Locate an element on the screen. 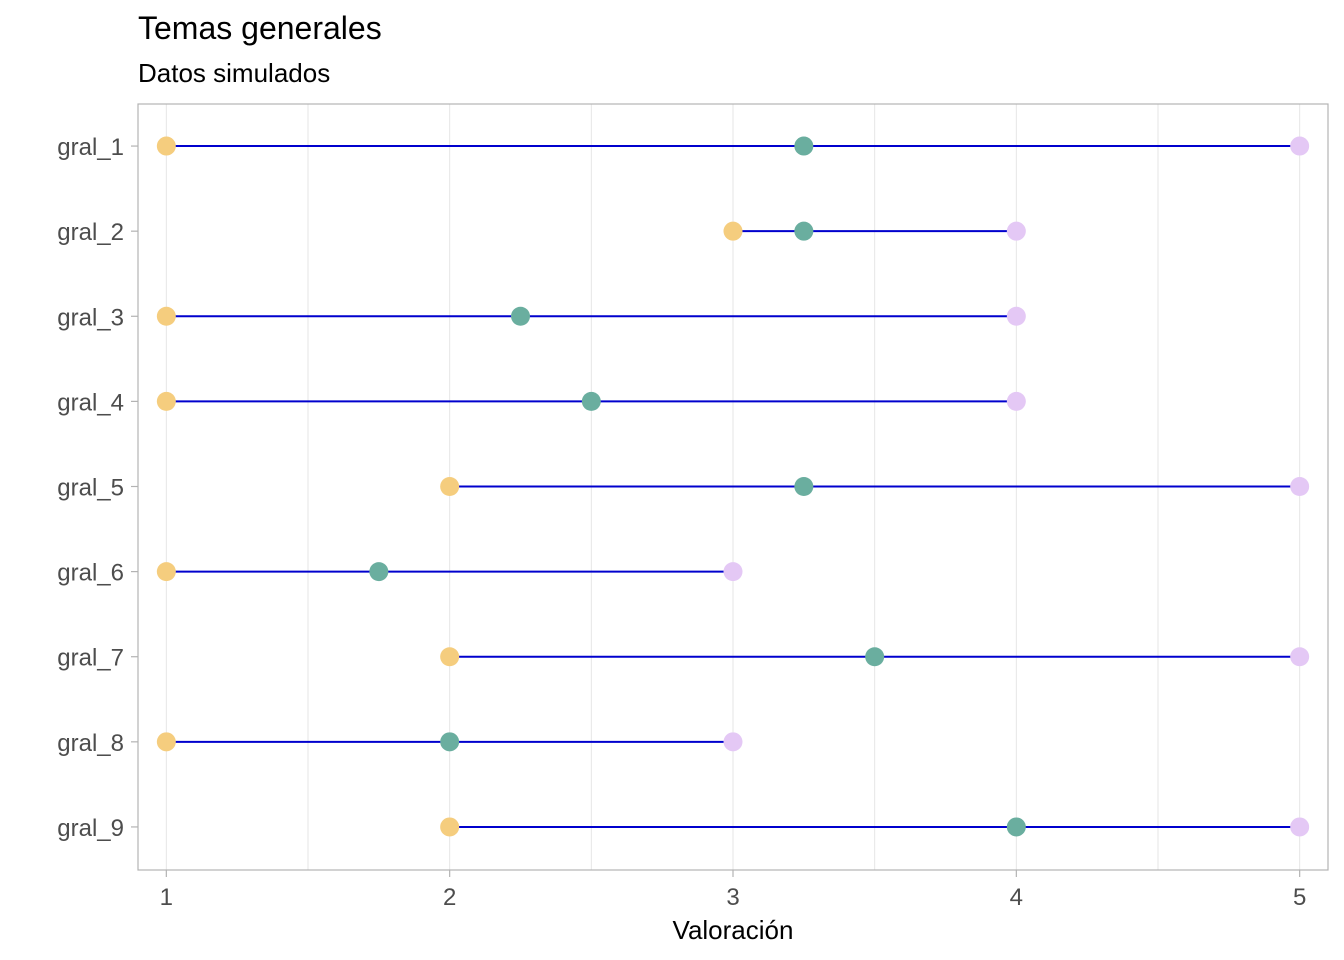 This screenshot has width=1344, height=960. chart-subtitle: Datos simulados is located at coordinates (234, 73).